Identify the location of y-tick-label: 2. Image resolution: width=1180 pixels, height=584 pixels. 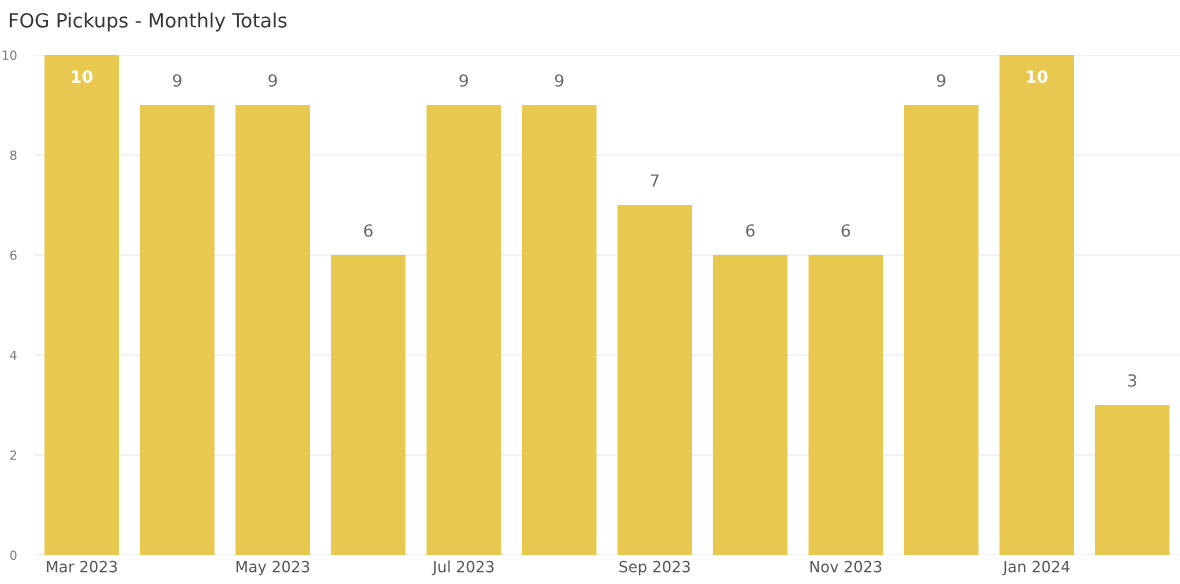
(13, 455).